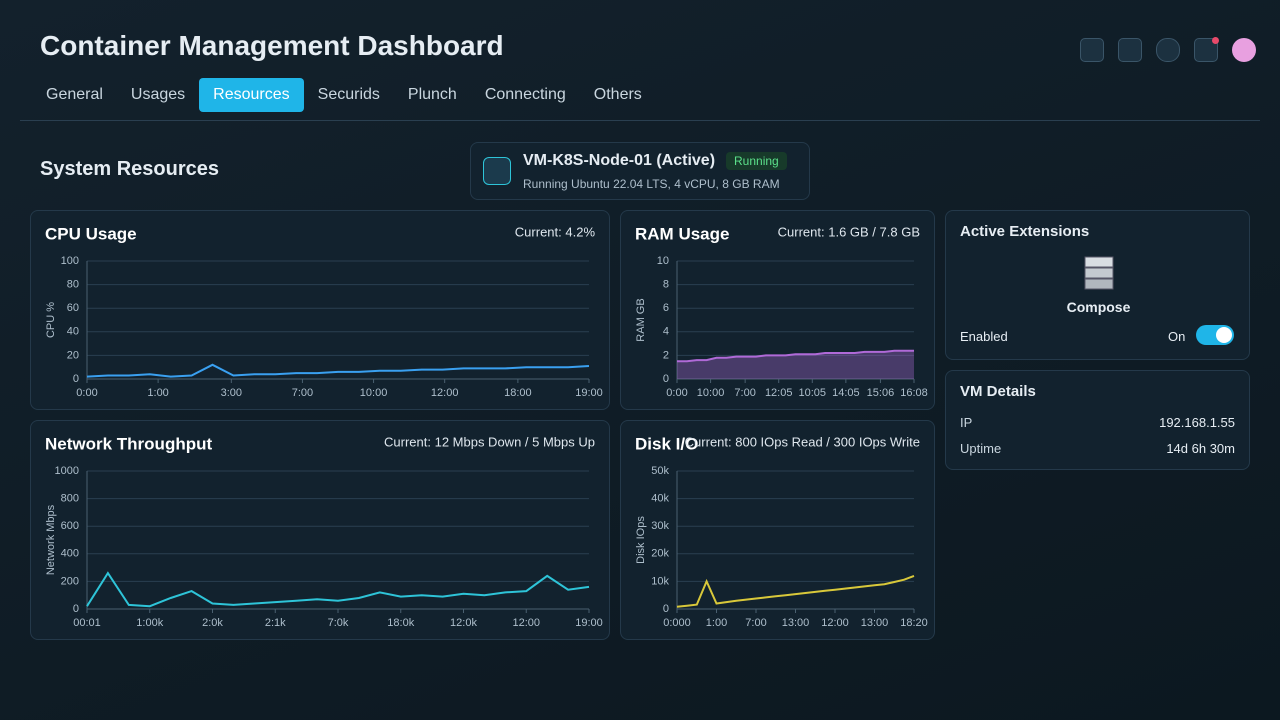 The height and width of the screenshot is (720, 1280). What do you see at coordinates (525, 94) in the screenshot?
I see `tab: Connecting` at bounding box center [525, 94].